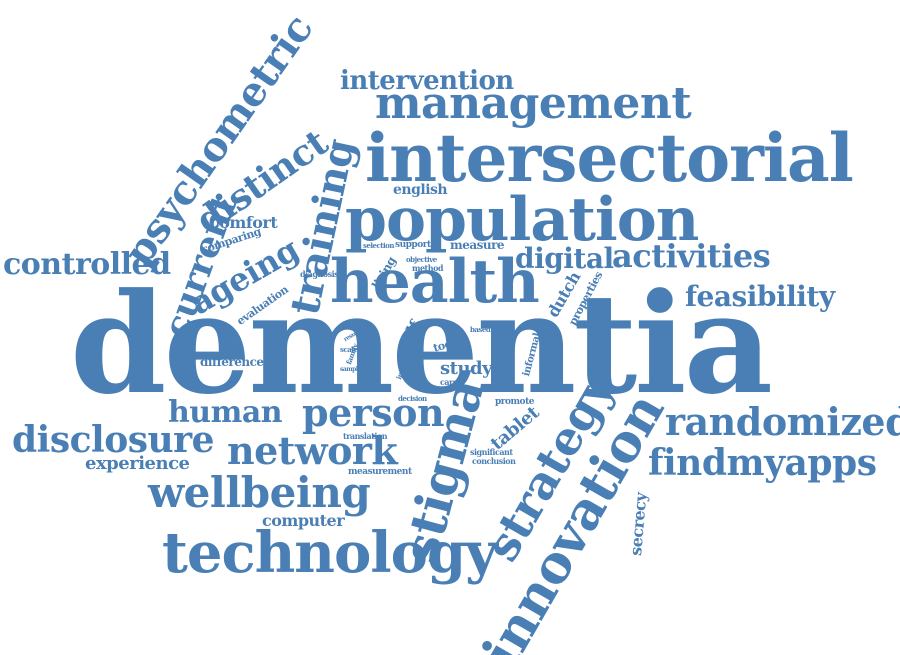 Image resolution: width=900 pixels, height=655 pixels. Describe the element at coordinates (564, 259) in the screenshot. I see `word-digital: digital` at that location.